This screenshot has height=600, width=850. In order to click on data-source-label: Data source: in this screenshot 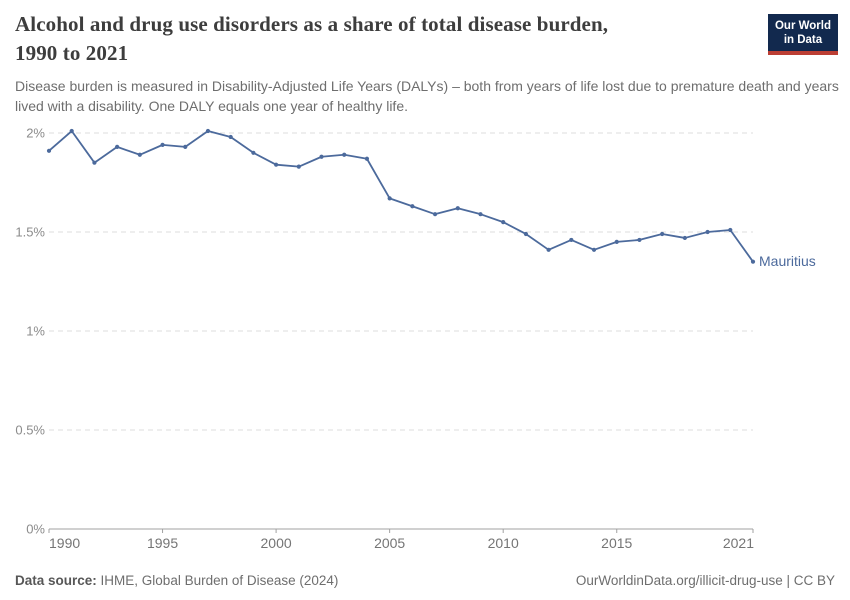, I will do `click(56, 580)`.